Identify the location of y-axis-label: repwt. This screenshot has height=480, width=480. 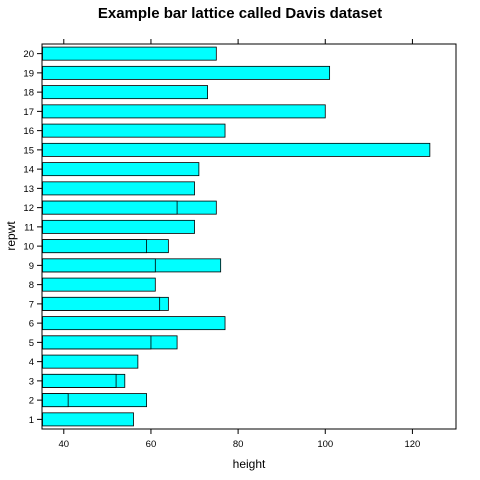
(11, 236).